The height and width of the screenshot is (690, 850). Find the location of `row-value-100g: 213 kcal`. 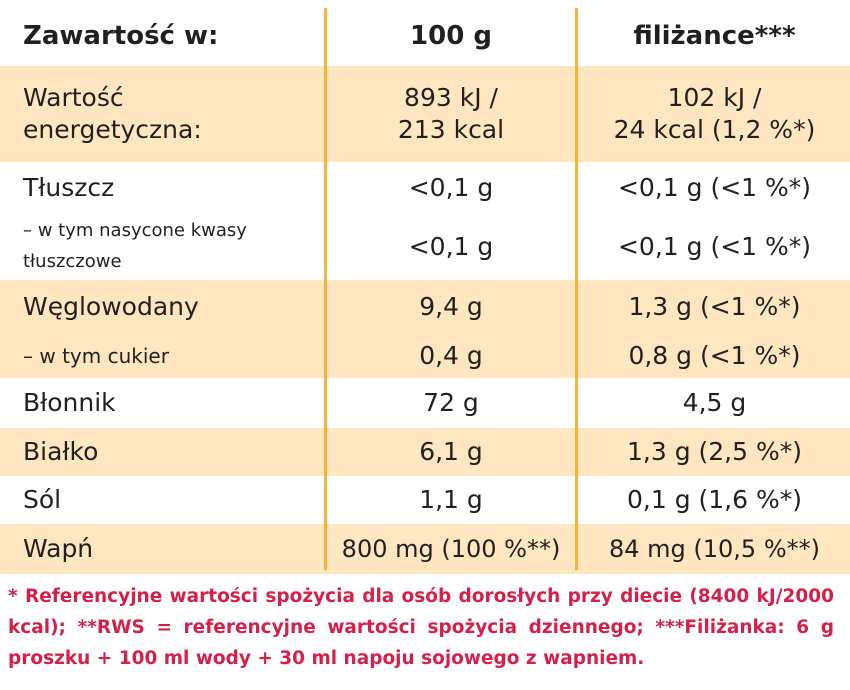

row-value-100g: 213 kcal is located at coordinates (451, 129).